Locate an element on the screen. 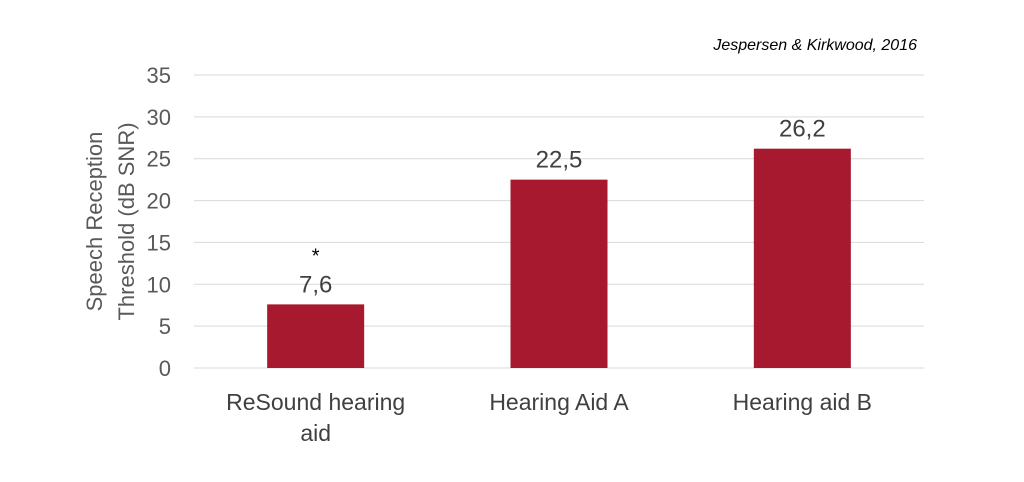 The height and width of the screenshot is (482, 1024). y-tick-label: 35 is located at coordinates (159, 75).